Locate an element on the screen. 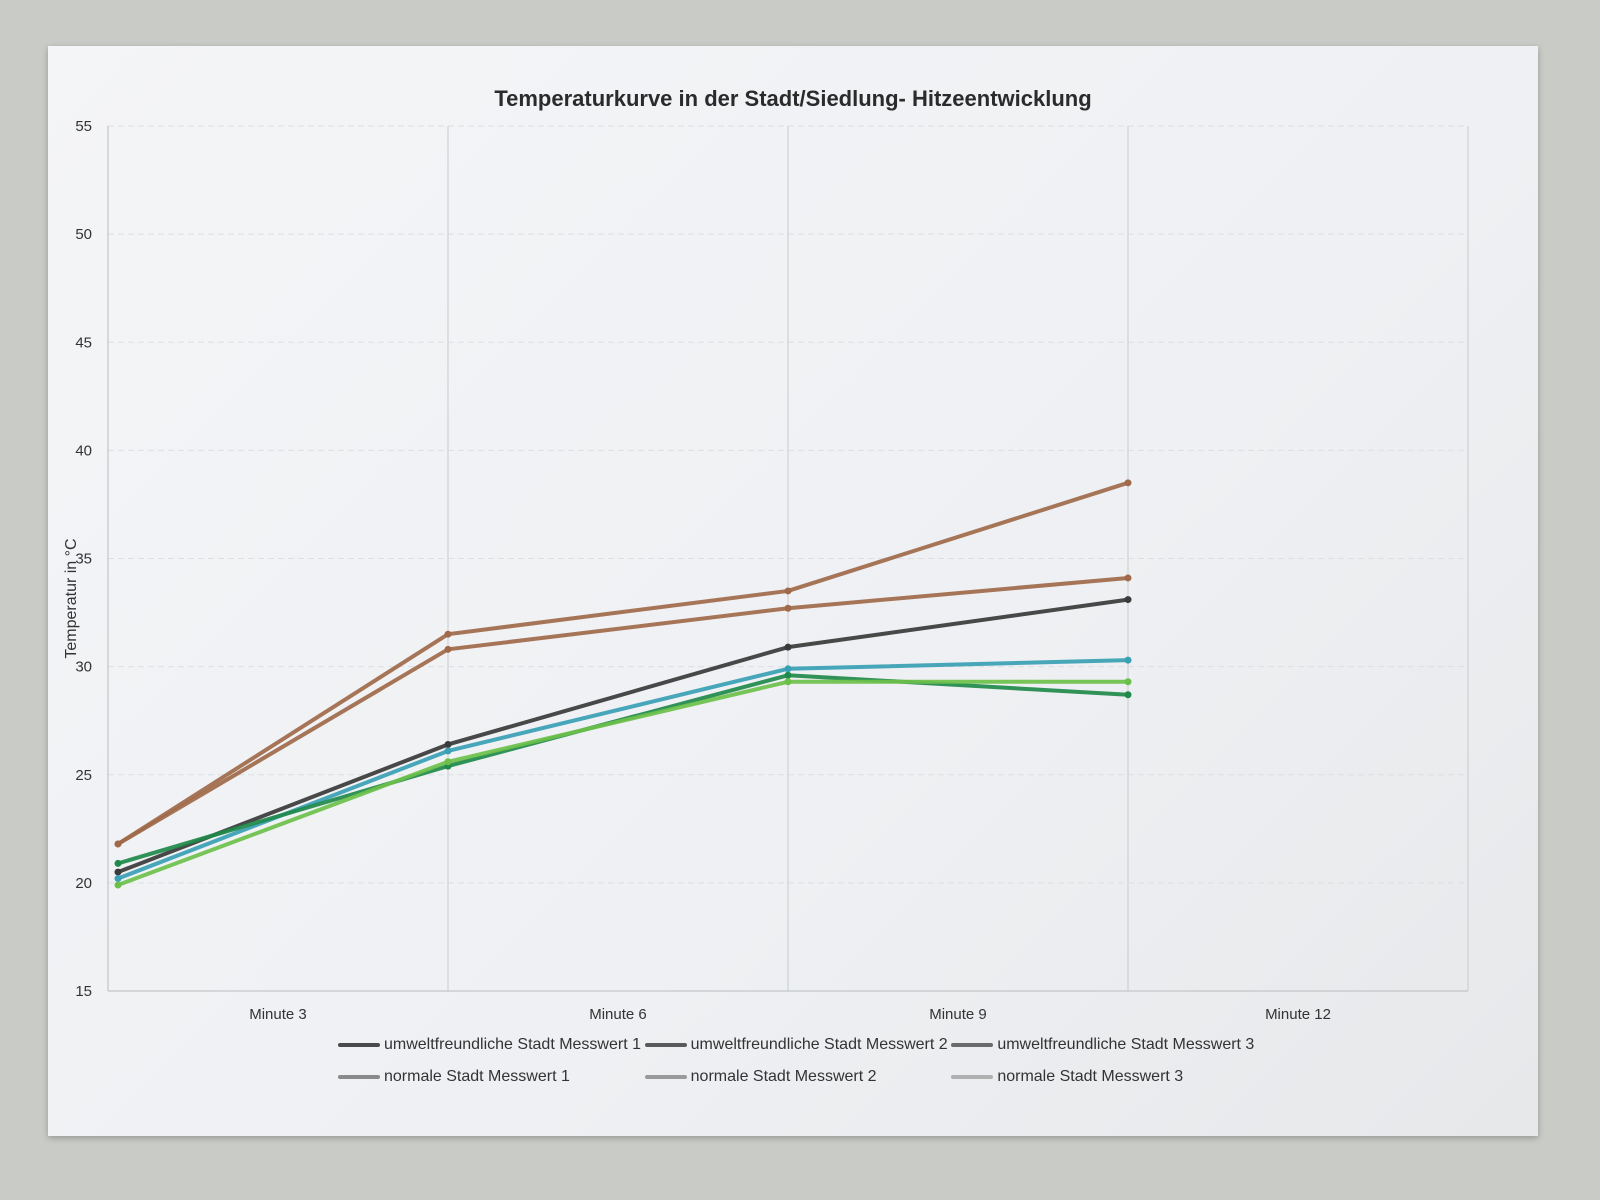  y-tick-label: 50 is located at coordinates (83, 234).